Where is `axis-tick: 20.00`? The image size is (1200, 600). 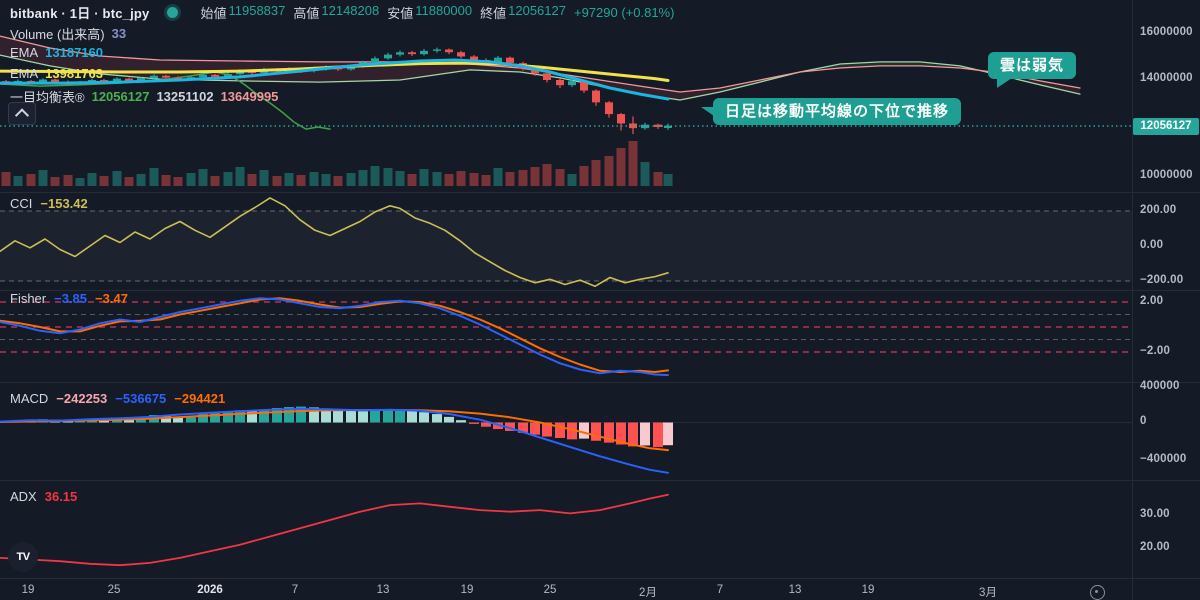 axis-tick: 20.00 is located at coordinates (1155, 547).